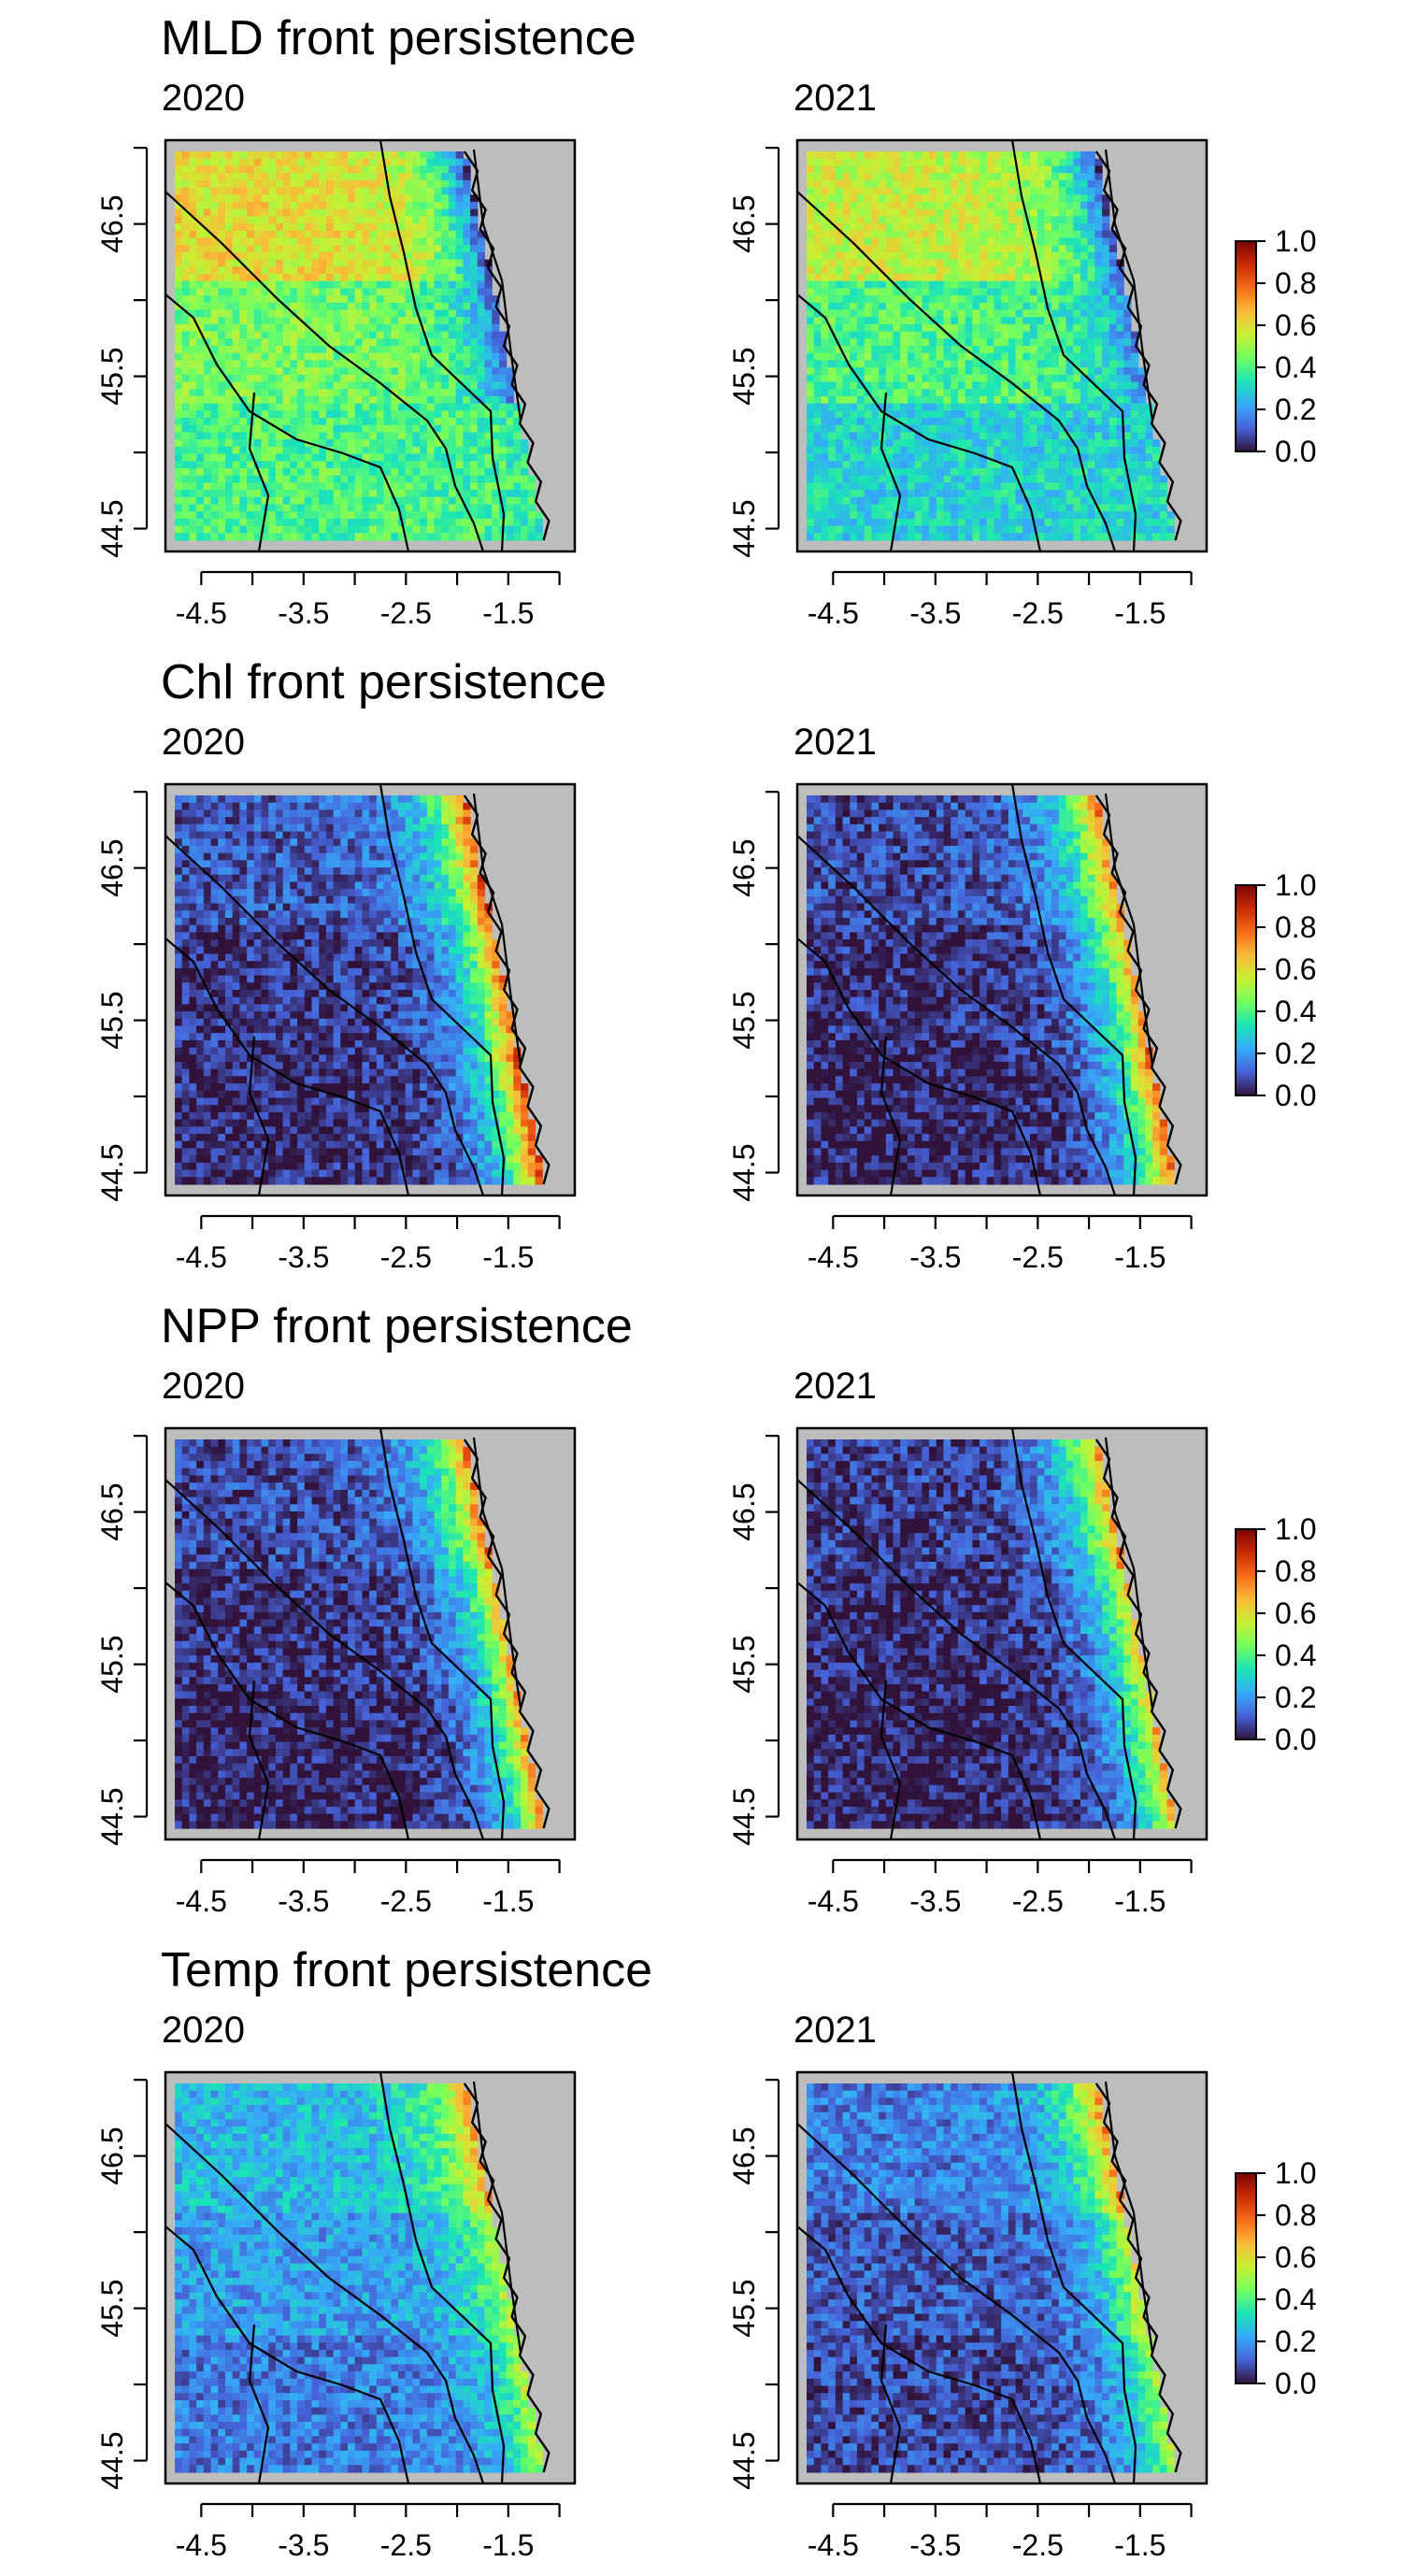  Describe the element at coordinates (398, 38) in the screenshot. I see `chart-title: MLD front persistence` at that location.